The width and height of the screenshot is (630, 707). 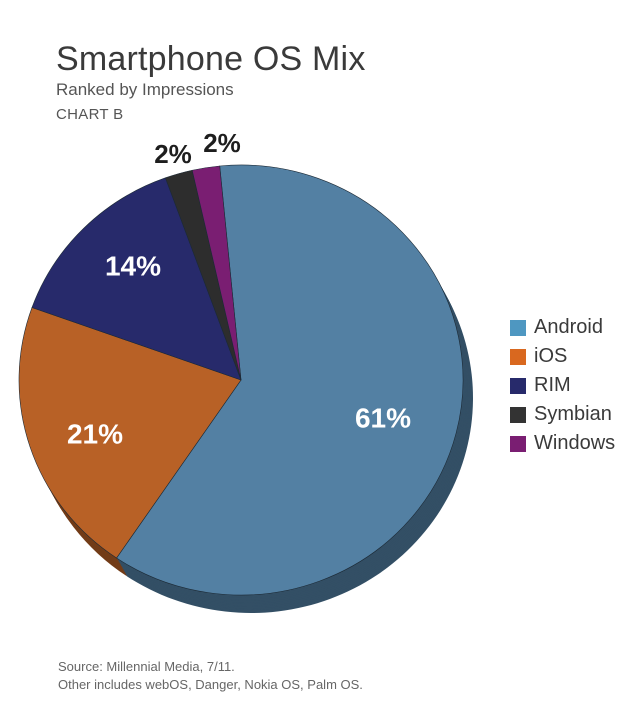 I want to click on legend-item-symbian: Symbian, so click(x=562, y=414).